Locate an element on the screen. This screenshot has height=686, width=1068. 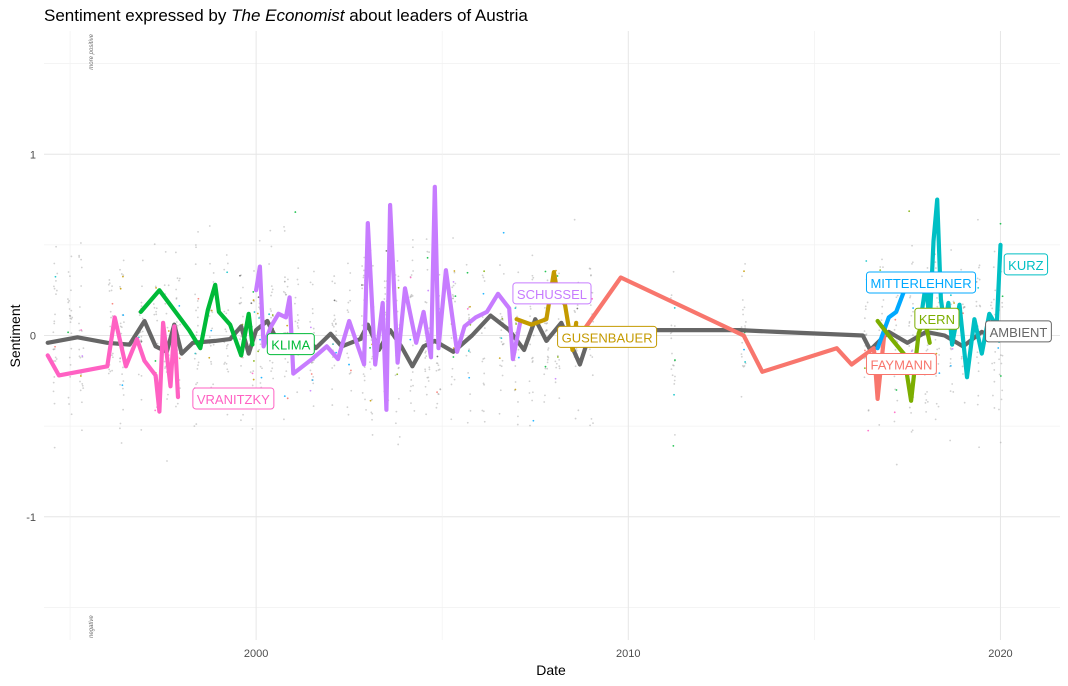
y-tick-label: -1 is located at coordinates (31, 518).